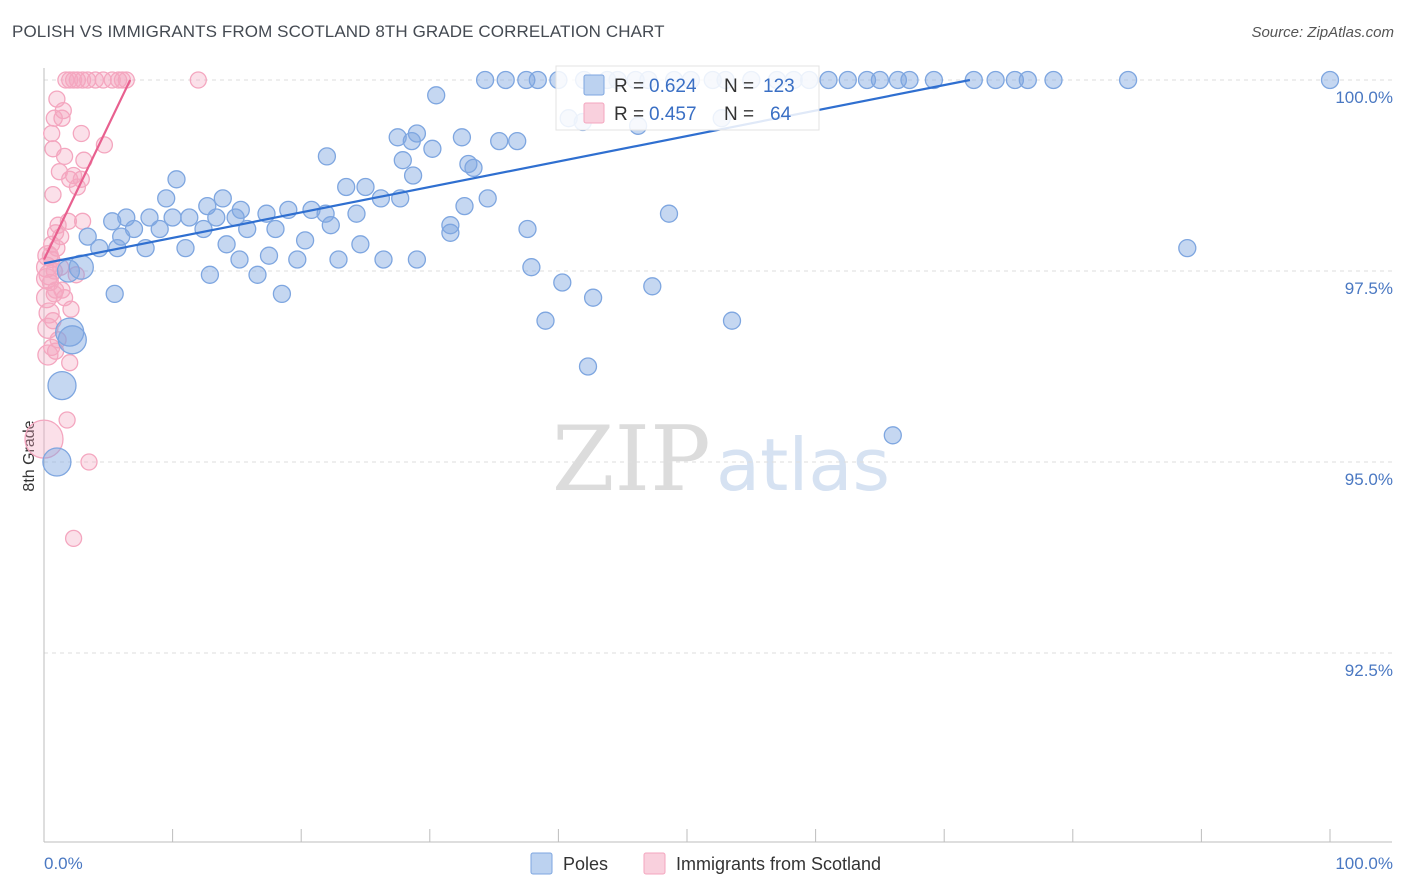  Describe the element at coordinates (629, 86) in the screenshot. I see `legend-r-label-poles: R =` at that location.